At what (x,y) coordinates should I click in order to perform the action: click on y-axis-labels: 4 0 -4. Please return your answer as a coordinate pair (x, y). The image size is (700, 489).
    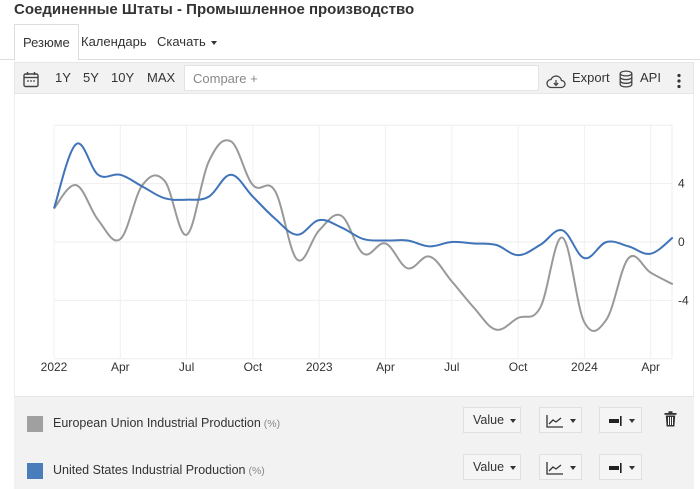
    Looking at the image, I should click on (683, 242).